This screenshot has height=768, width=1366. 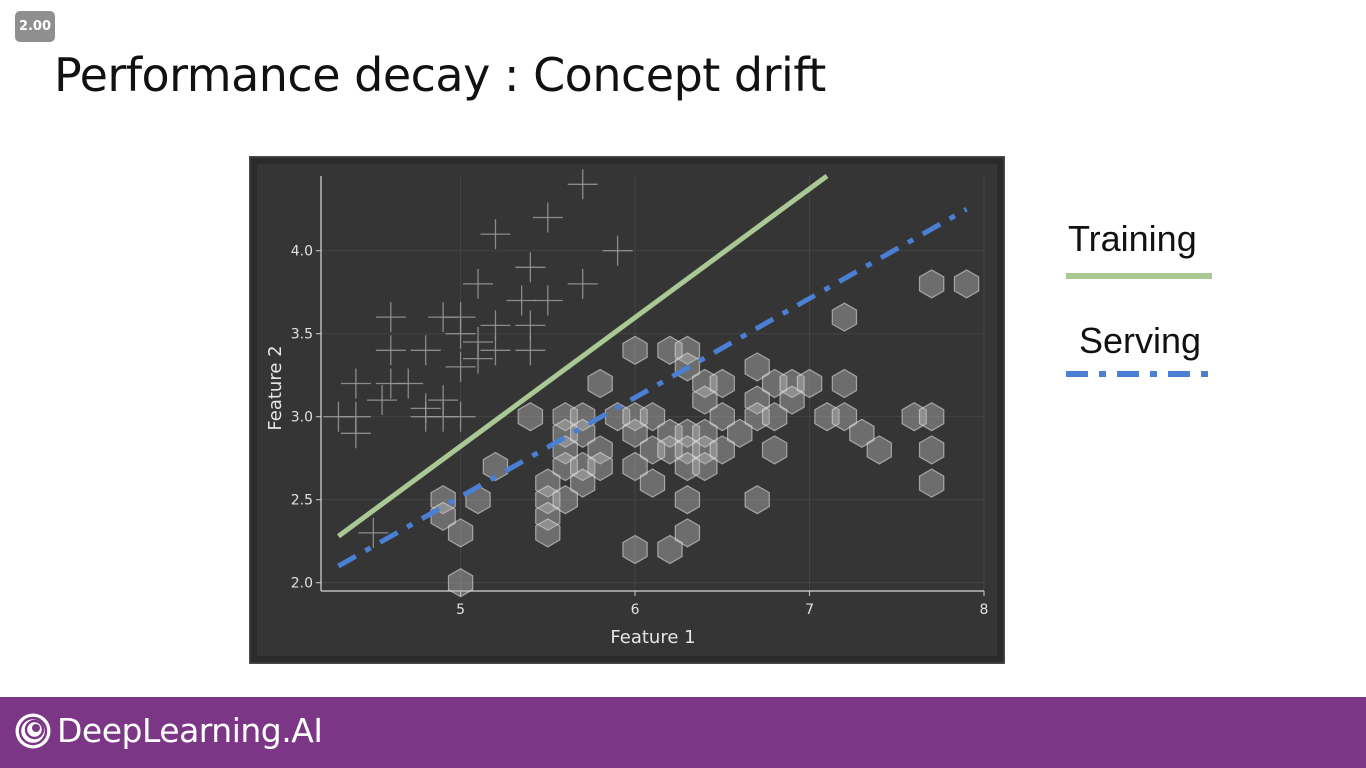 I want to click on slide-title: Performance decay : Concept drift, so click(x=440, y=75).